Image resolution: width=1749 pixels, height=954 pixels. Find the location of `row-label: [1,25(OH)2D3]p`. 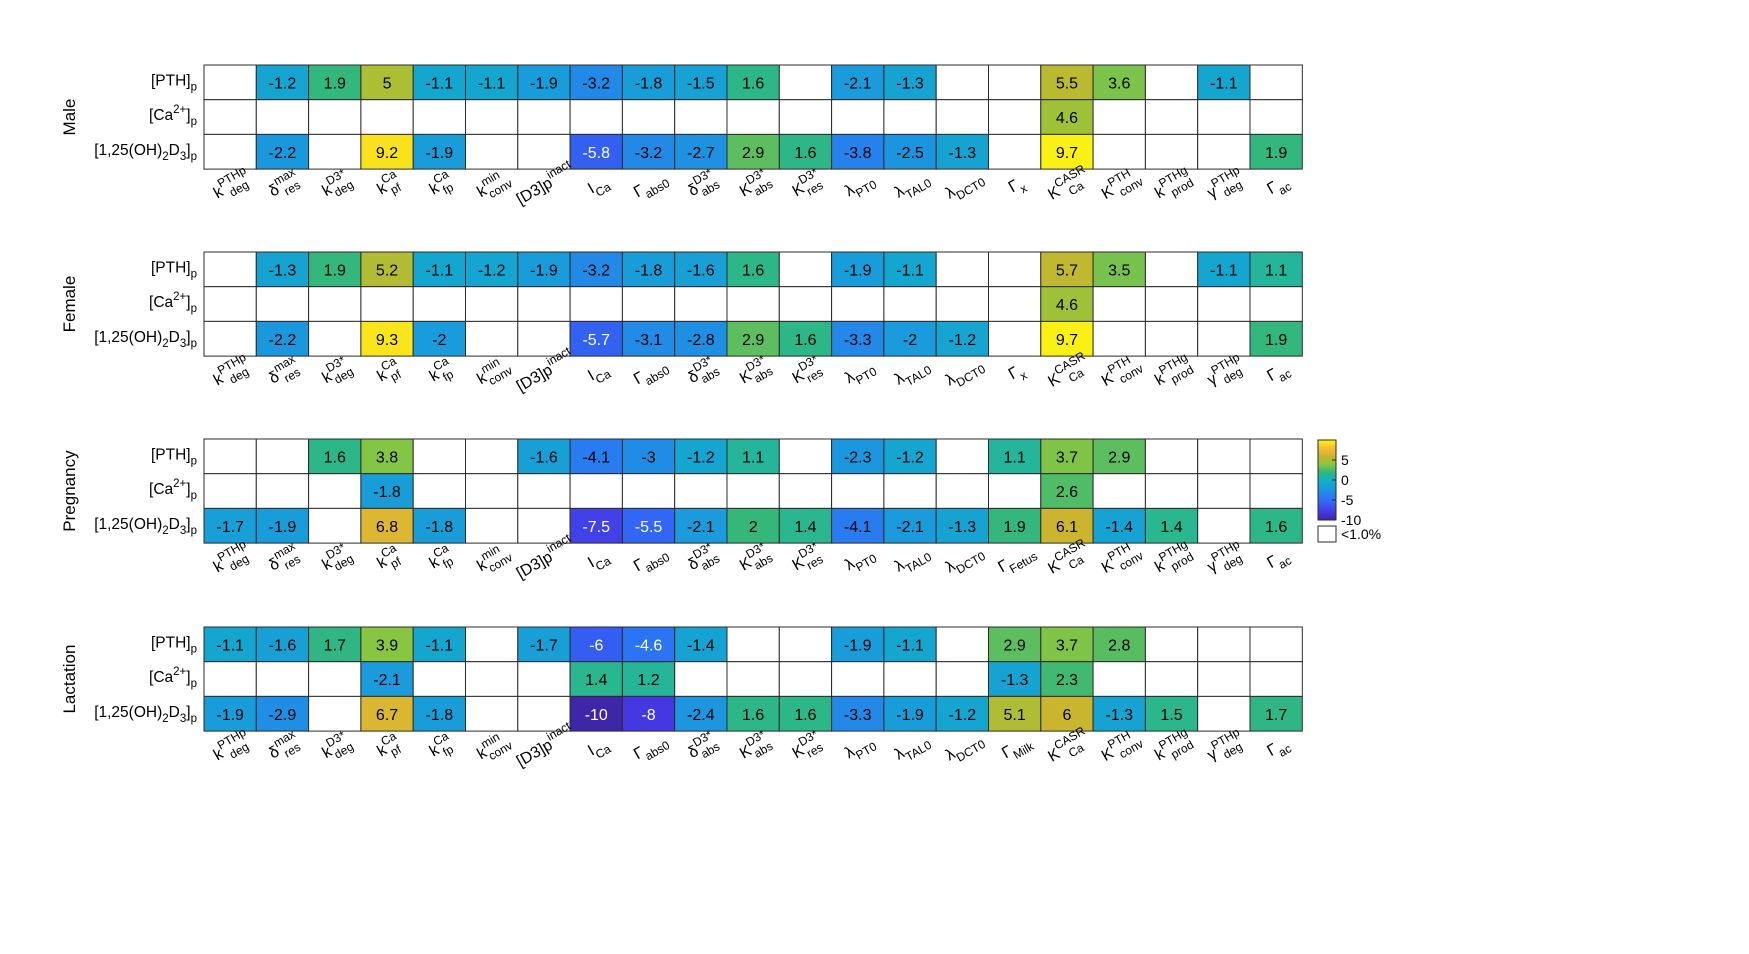

row-label: [1,25(OH)2D3]p is located at coordinates (145, 339).